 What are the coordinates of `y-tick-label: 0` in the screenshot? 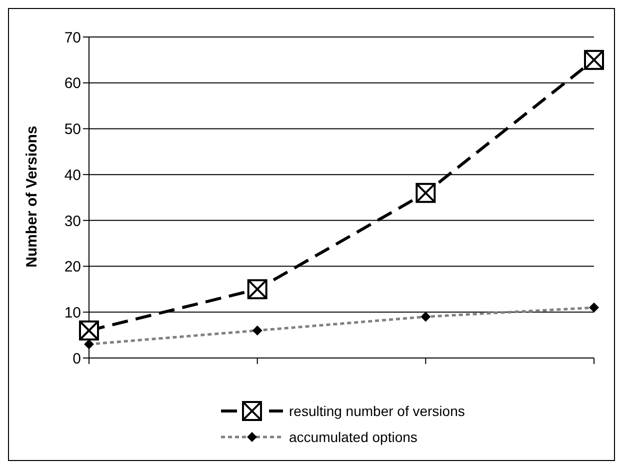 It's located at (76, 359).